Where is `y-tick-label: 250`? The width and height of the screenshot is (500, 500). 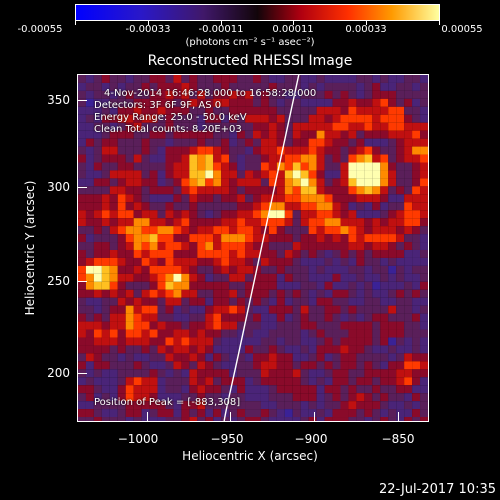
y-tick-label: 250 is located at coordinates (58, 281).